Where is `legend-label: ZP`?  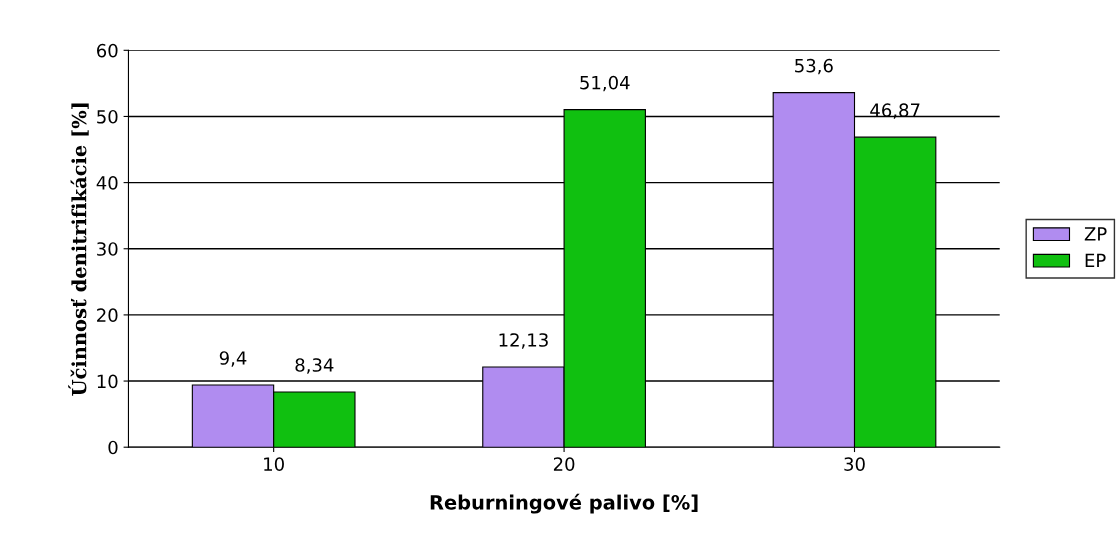 legend-label: ZP is located at coordinates (1095, 234).